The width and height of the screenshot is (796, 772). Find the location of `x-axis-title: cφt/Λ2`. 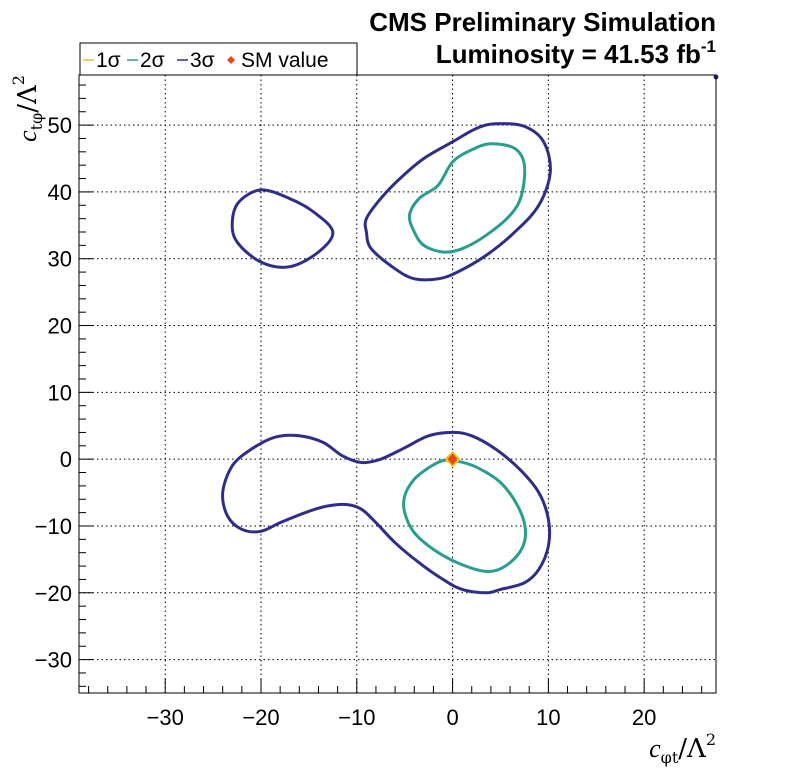

x-axis-title: cφt/Λ2 is located at coordinates (682, 748).